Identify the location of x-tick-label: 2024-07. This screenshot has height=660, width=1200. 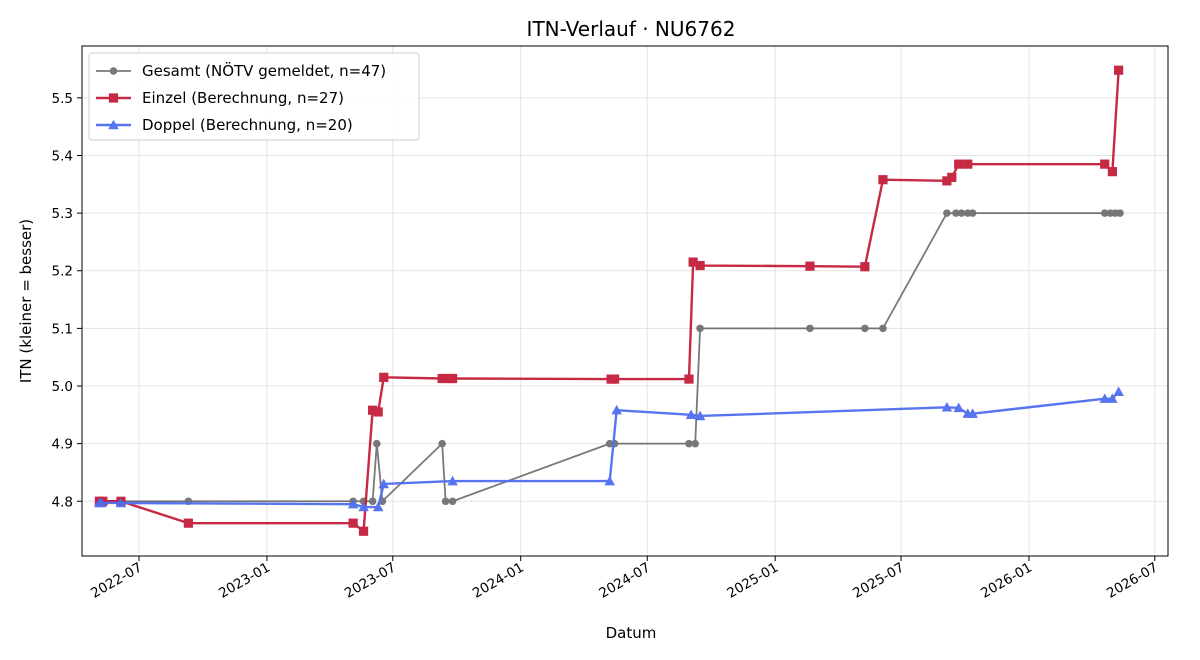
(624, 581).